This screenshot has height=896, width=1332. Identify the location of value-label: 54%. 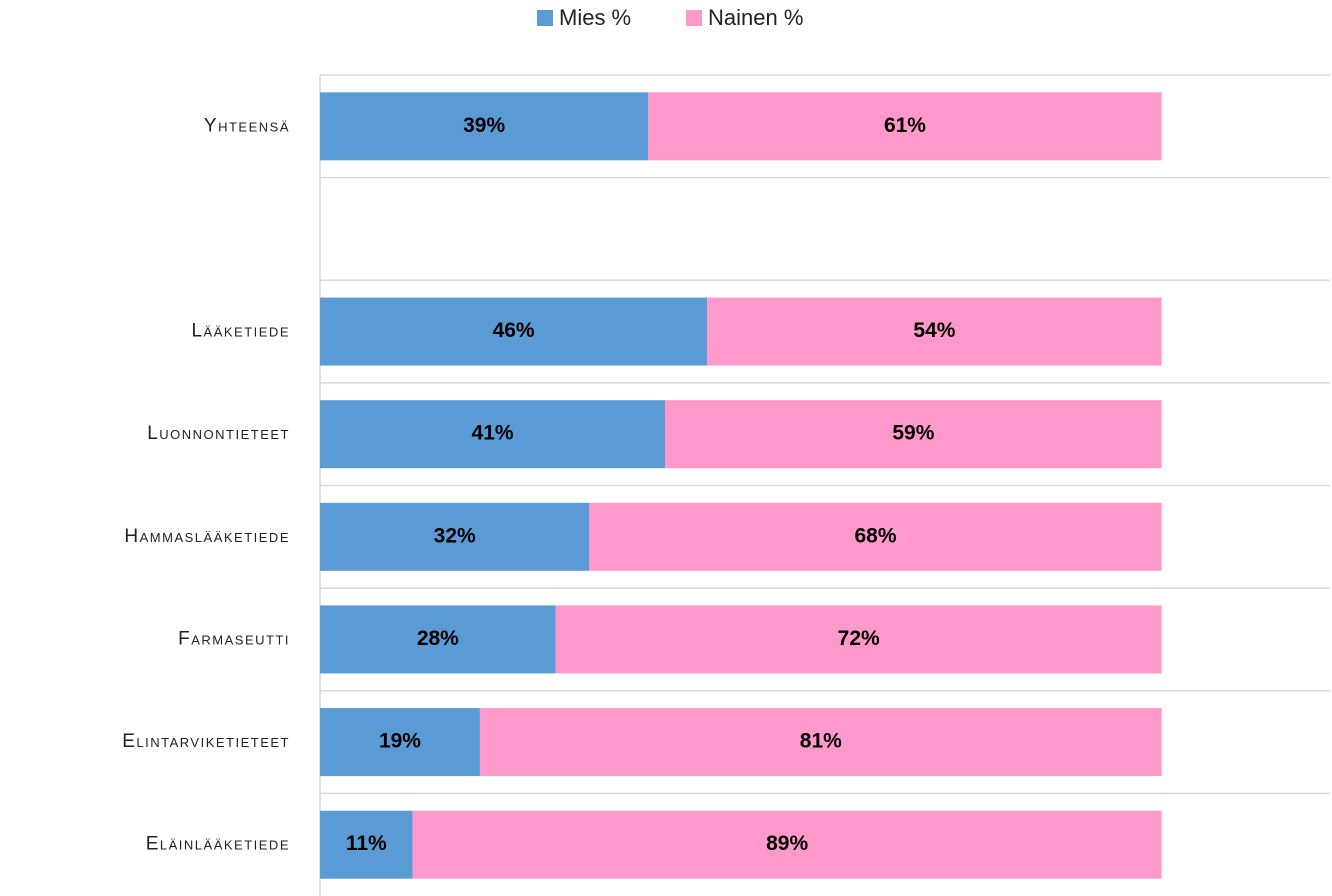
(934, 330).